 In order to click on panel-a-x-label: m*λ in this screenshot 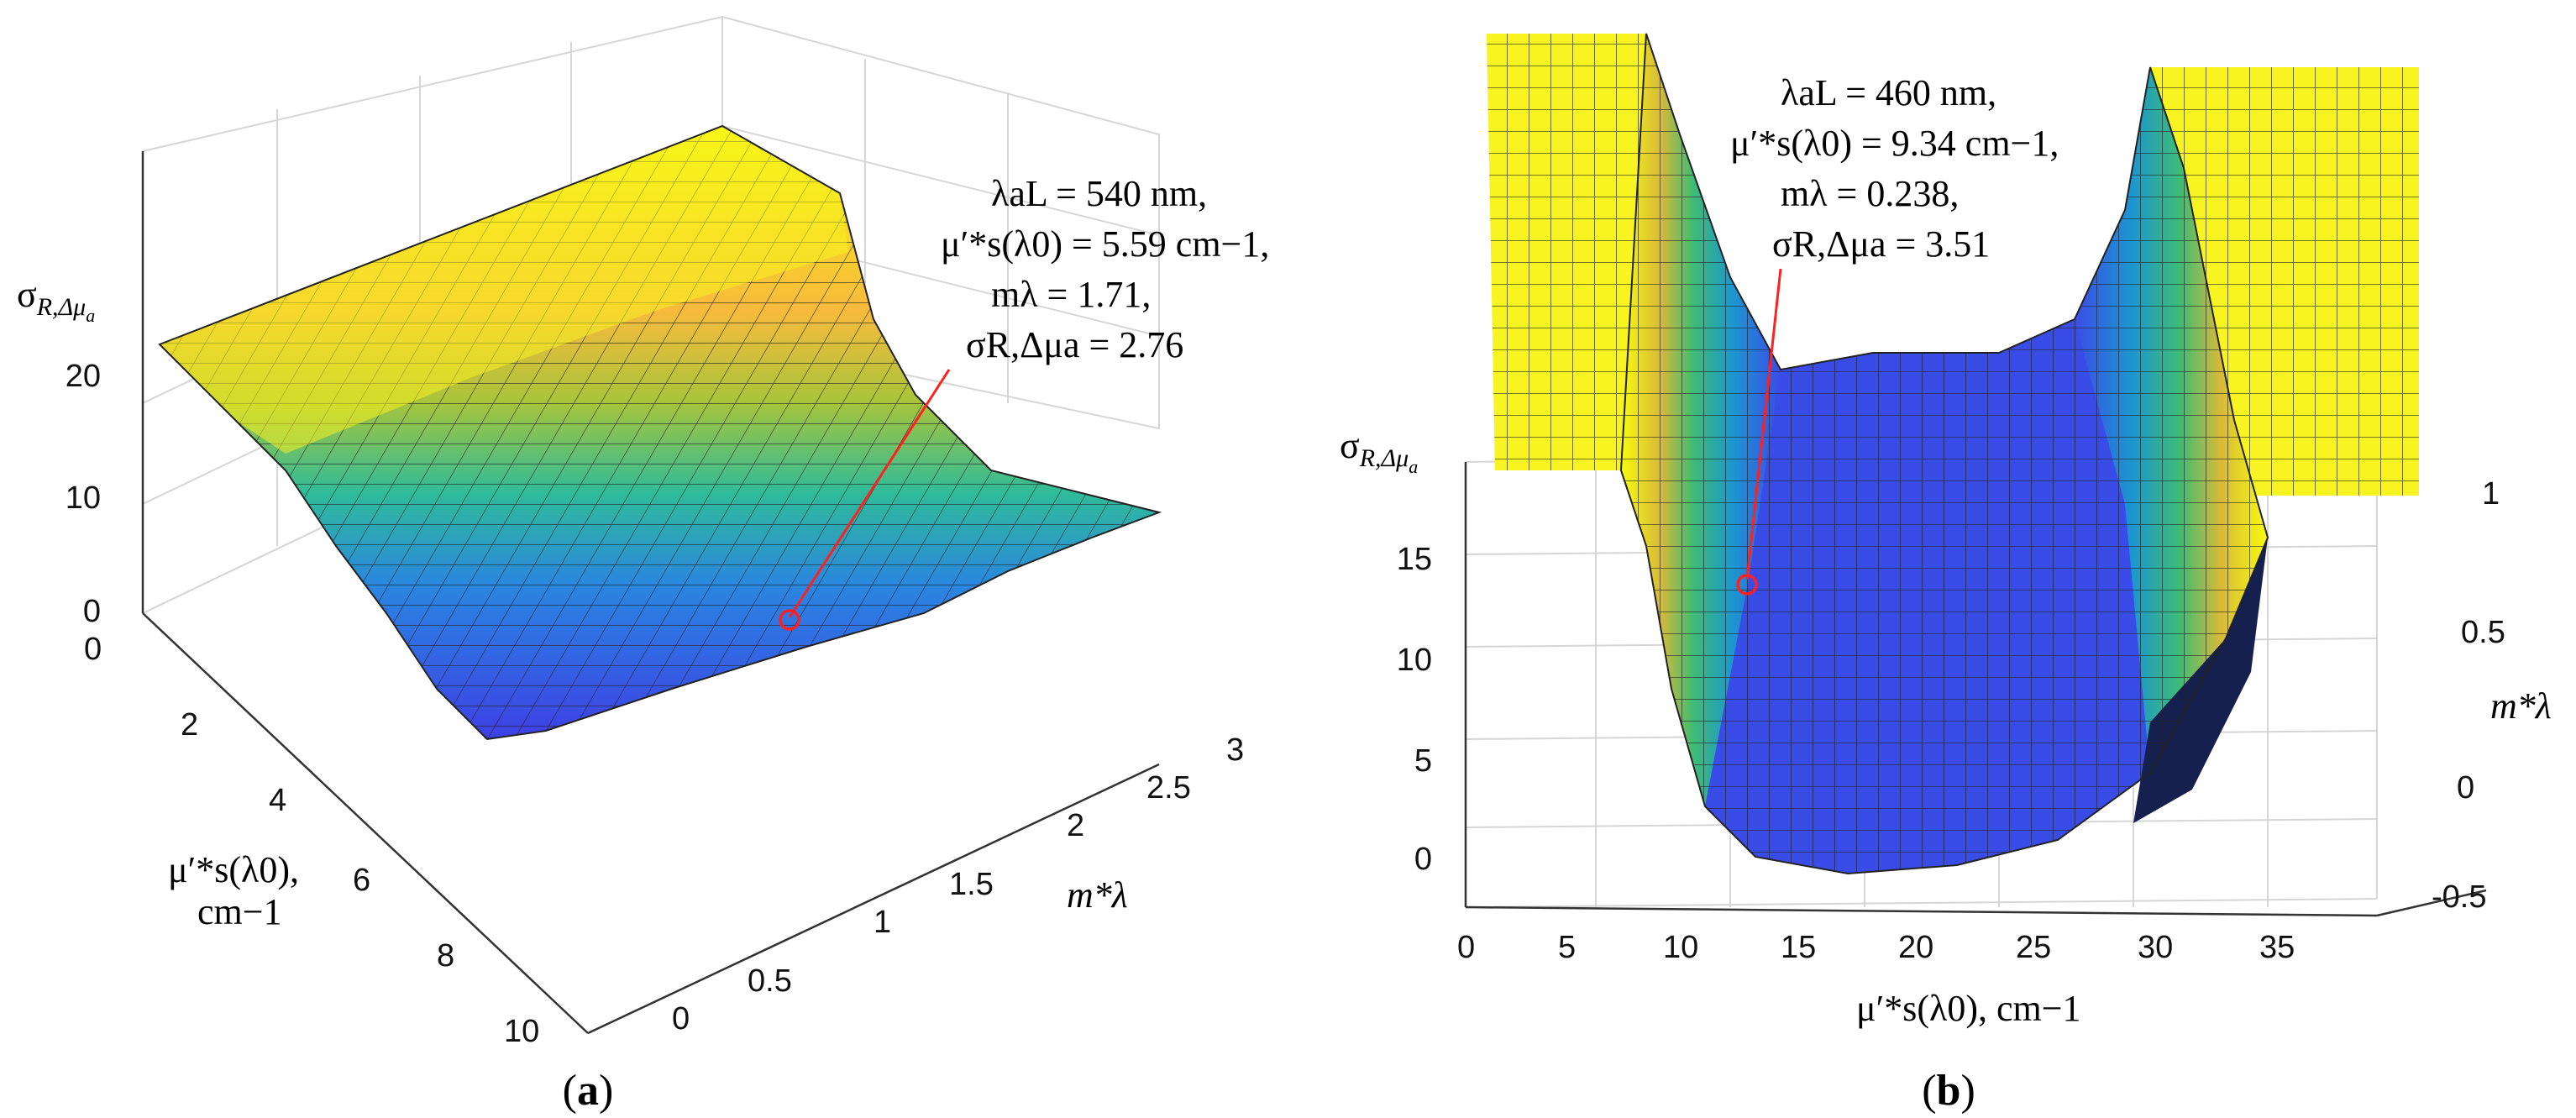, I will do `click(1097, 895)`.